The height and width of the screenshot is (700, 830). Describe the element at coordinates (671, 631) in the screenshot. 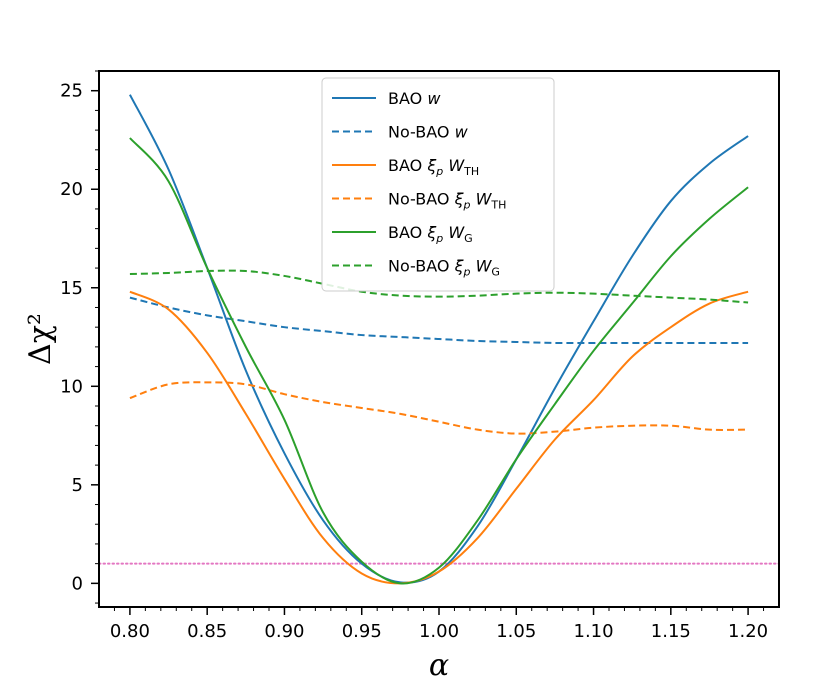

I see `x-tick-label: 1.15` at that location.